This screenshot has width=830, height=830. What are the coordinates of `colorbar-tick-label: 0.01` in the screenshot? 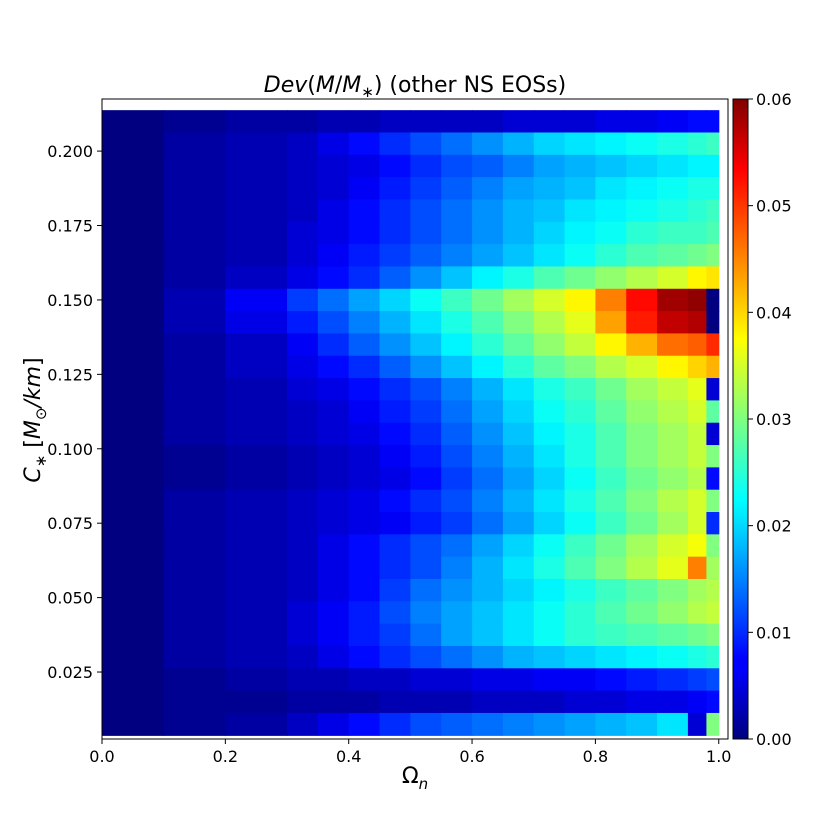 It's located at (774, 632).